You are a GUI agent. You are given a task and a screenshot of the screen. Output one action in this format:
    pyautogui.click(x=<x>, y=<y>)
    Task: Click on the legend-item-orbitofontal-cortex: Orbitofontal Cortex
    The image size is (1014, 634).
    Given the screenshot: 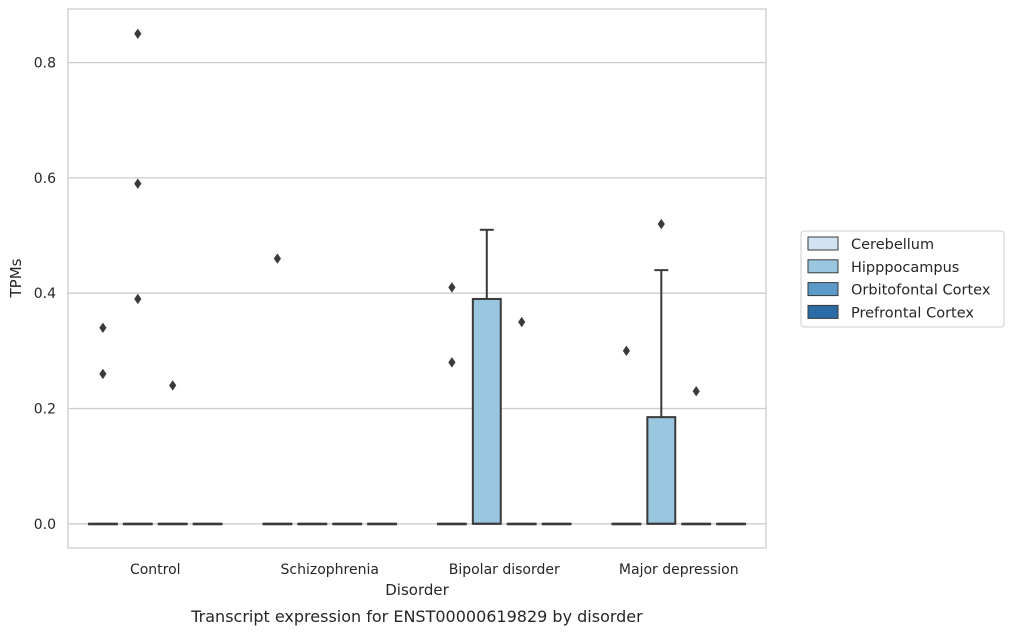 What is the action you would take?
    pyautogui.click(x=899, y=290)
    